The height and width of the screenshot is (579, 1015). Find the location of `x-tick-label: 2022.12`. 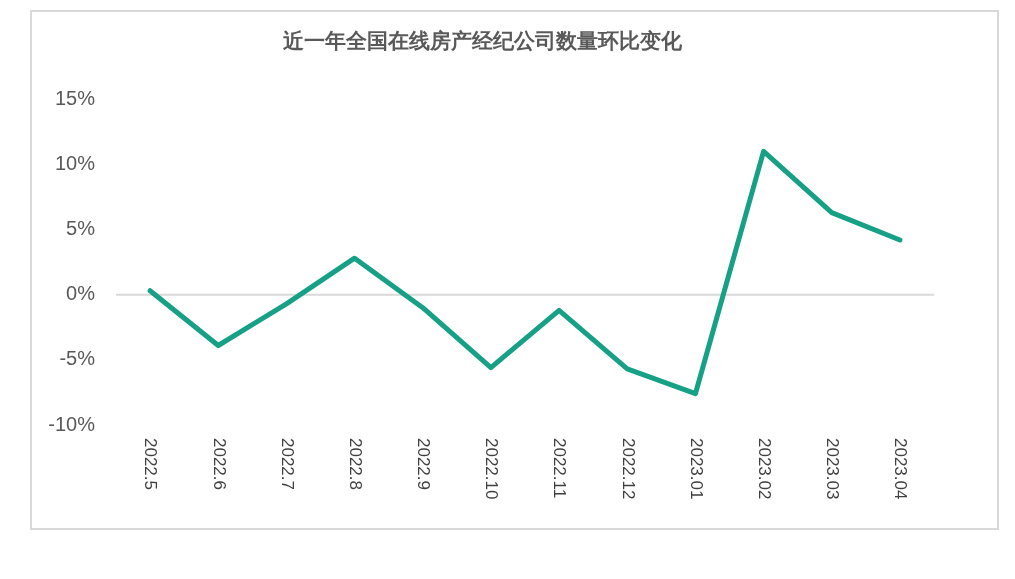

x-tick-label: 2022.12 is located at coordinates (628, 469).